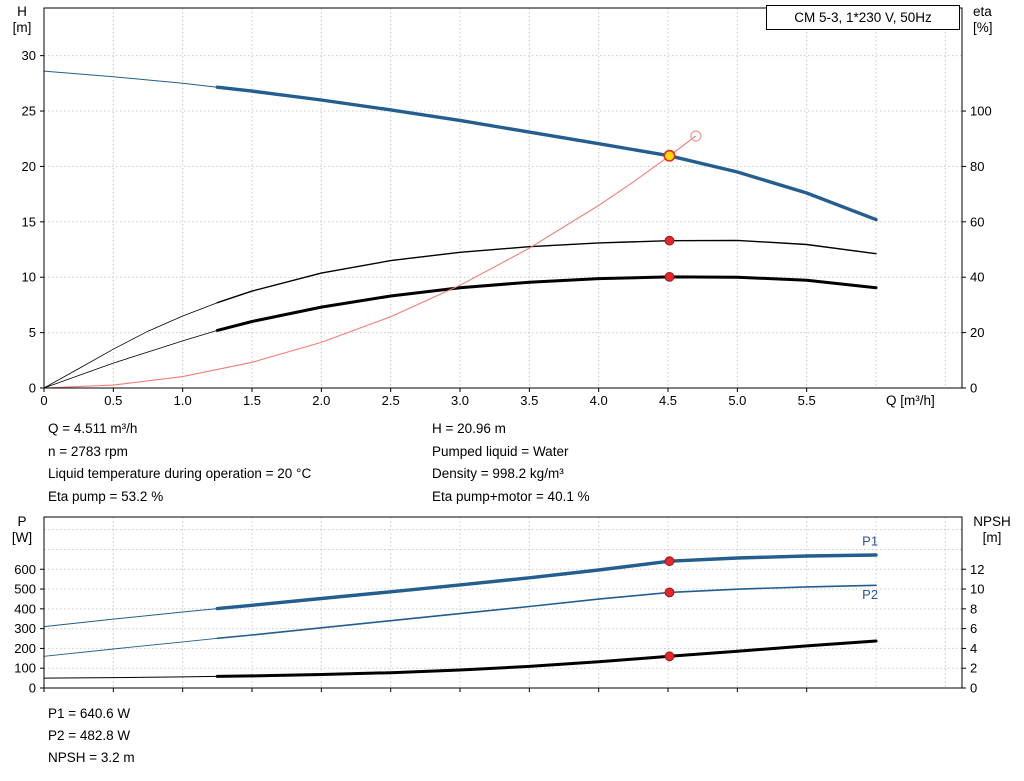 The image size is (1024, 781). What do you see at coordinates (546, 658) in the screenshot?
I see `npsh-curve` at bounding box center [546, 658].